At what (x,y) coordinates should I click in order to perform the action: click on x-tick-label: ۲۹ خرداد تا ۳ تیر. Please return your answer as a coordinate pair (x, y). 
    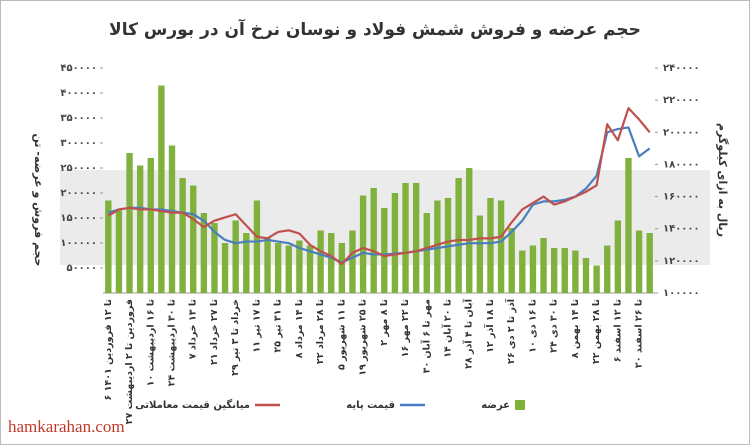
    Looking at the image, I should click on (235, 337).